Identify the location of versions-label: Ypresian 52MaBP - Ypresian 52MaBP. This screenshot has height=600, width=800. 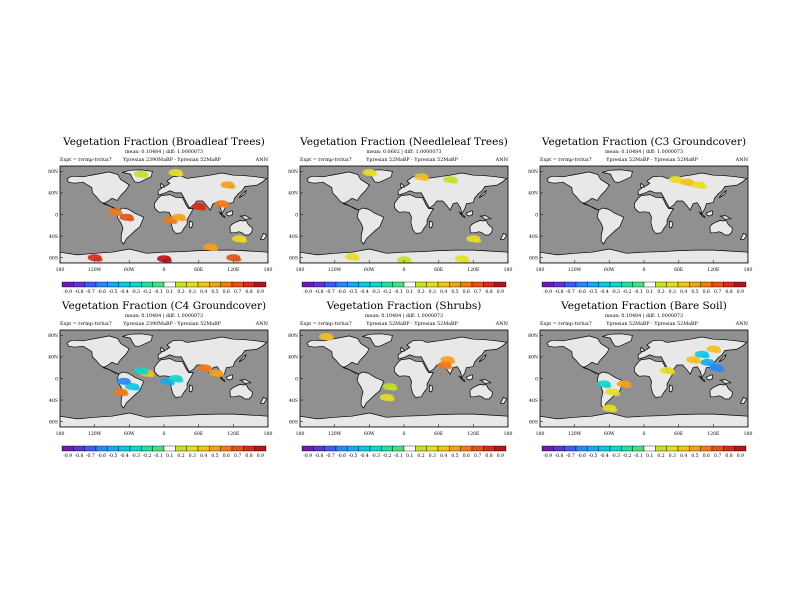
(651, 324).